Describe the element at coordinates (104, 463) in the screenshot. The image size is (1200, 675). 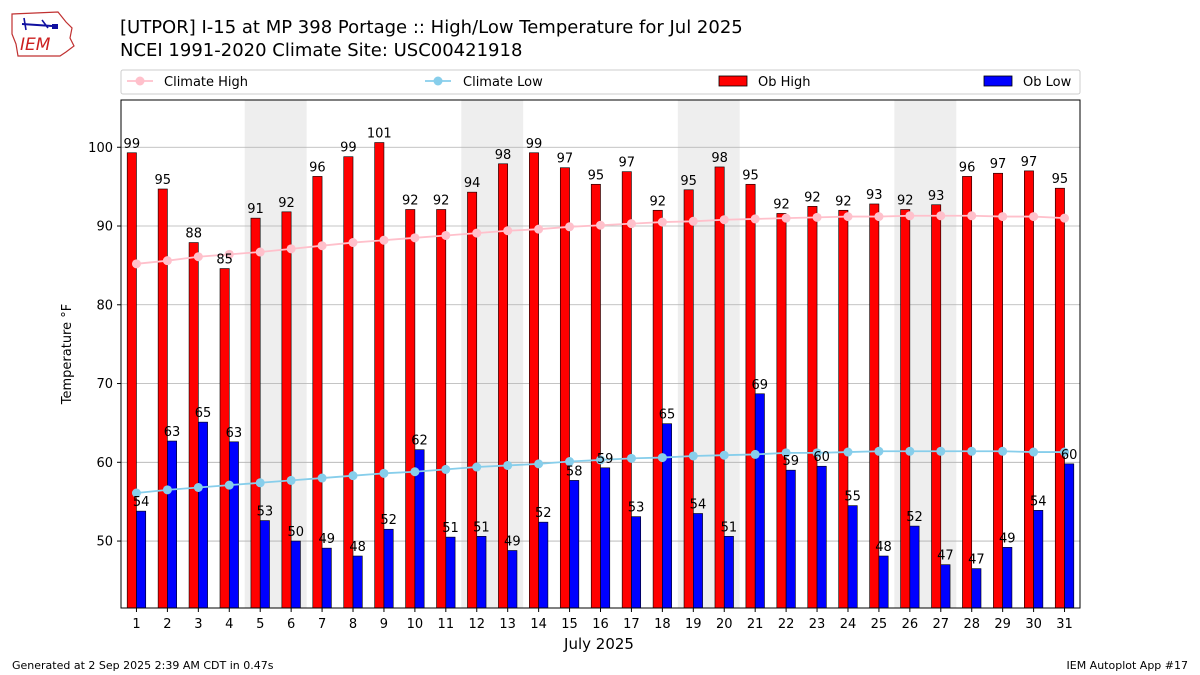
I see `y-tick-label: 60` at that location.